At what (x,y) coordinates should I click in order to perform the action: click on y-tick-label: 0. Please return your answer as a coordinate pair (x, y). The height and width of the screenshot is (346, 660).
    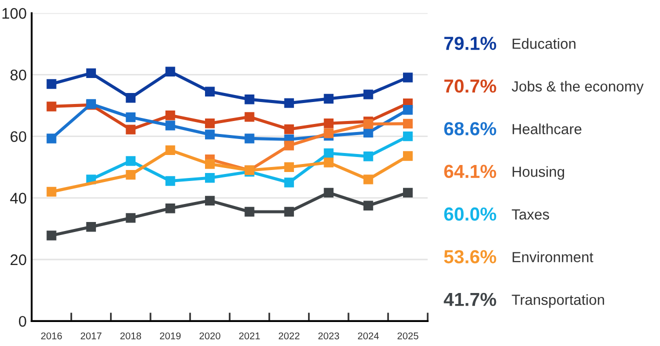
    Looking at the image, I should click on (22, 321).